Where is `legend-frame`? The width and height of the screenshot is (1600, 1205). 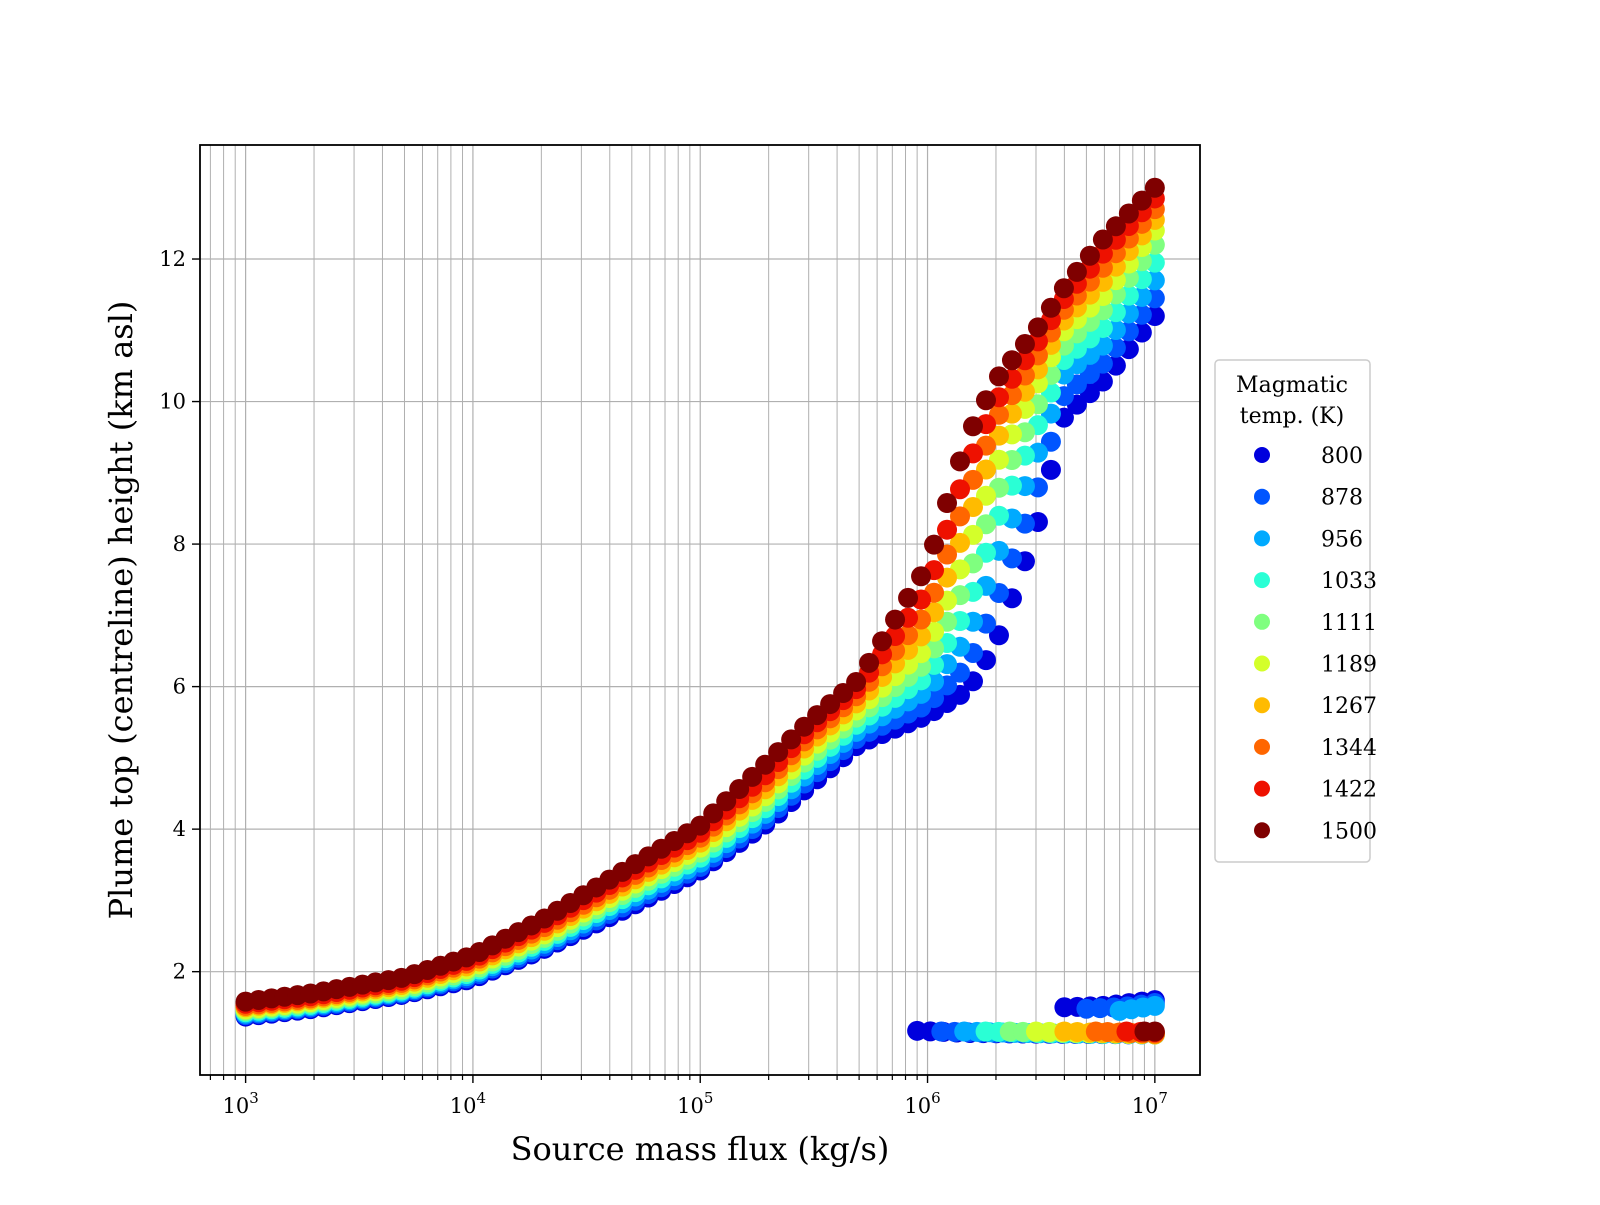
legend-frame is located at coordinates (1292, 611).